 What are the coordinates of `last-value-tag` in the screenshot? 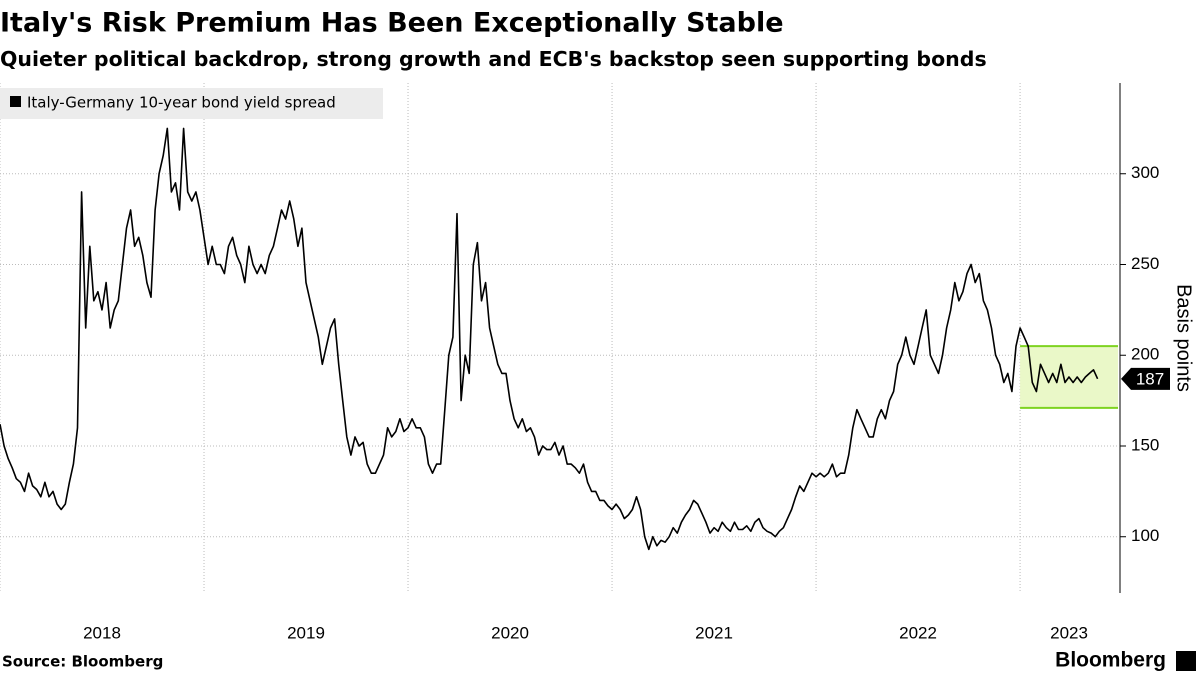 It's located at (1145, 378).